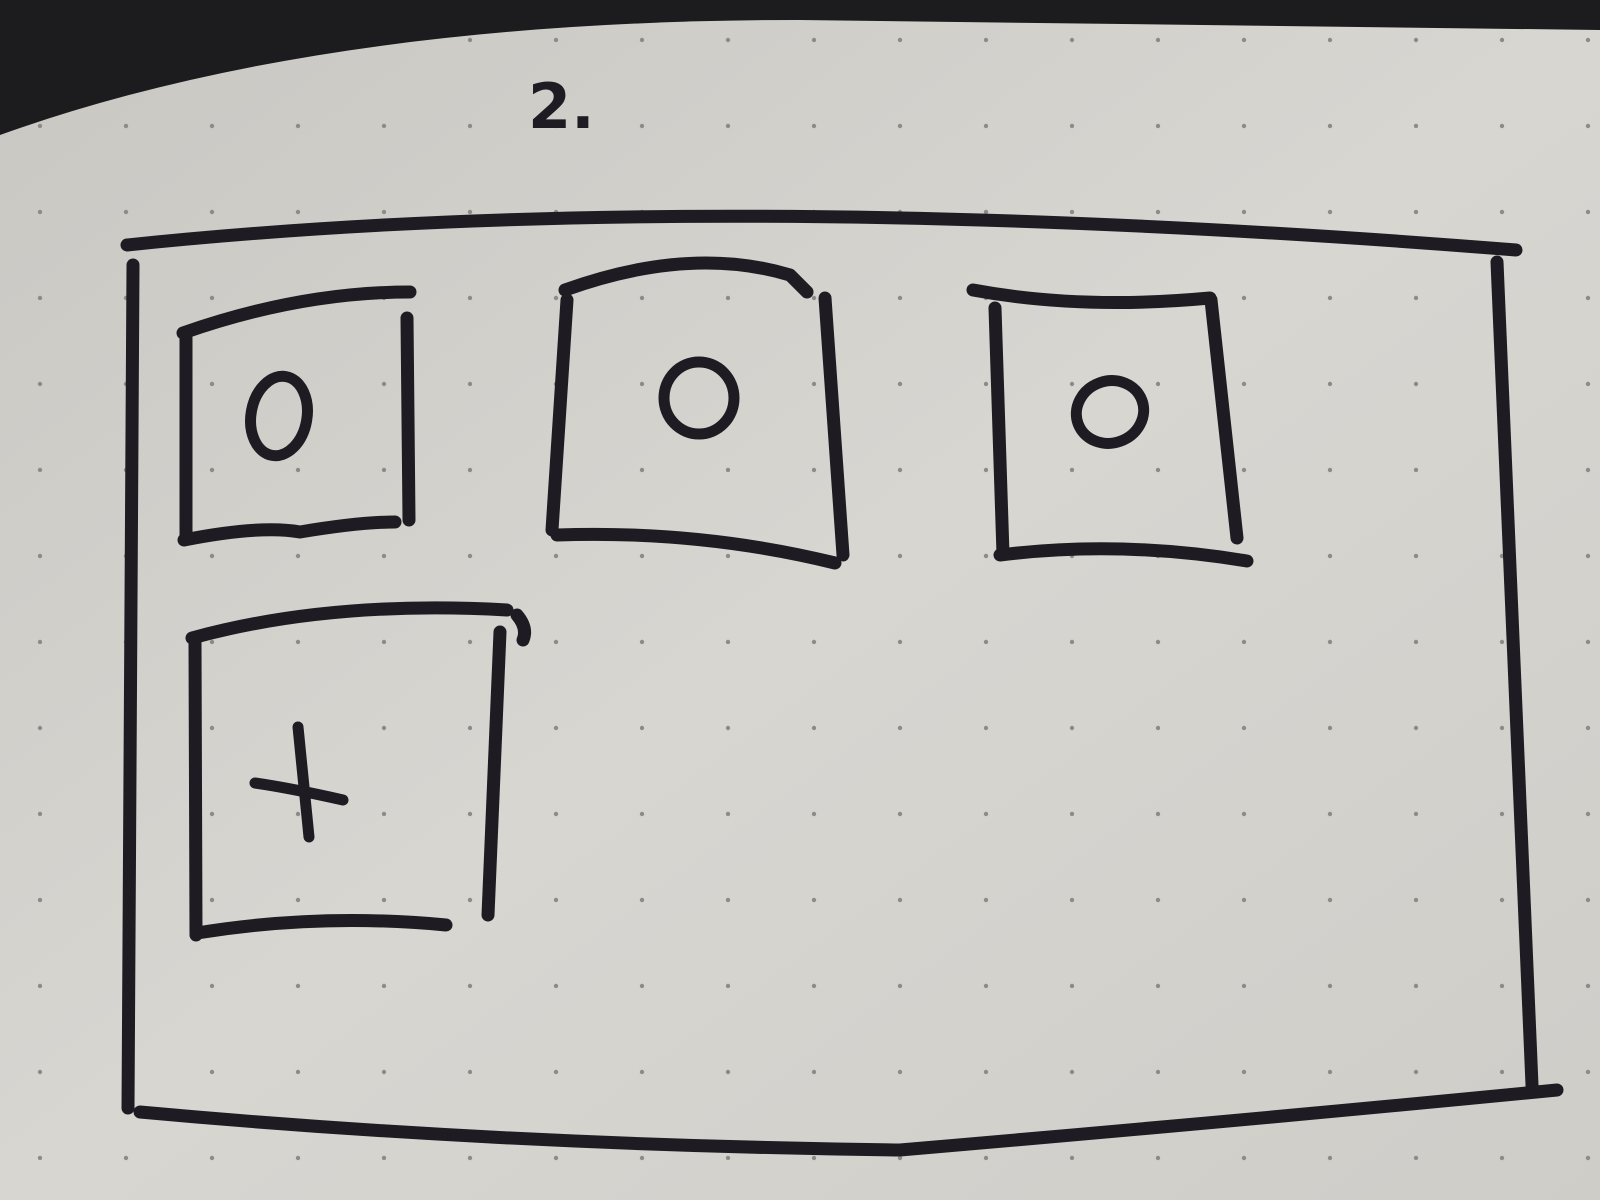 This screenshot has width=1600, height=1200. Describe the element at coordinates (299, 782) in the screenshot. I see `plus-icon` at that location.